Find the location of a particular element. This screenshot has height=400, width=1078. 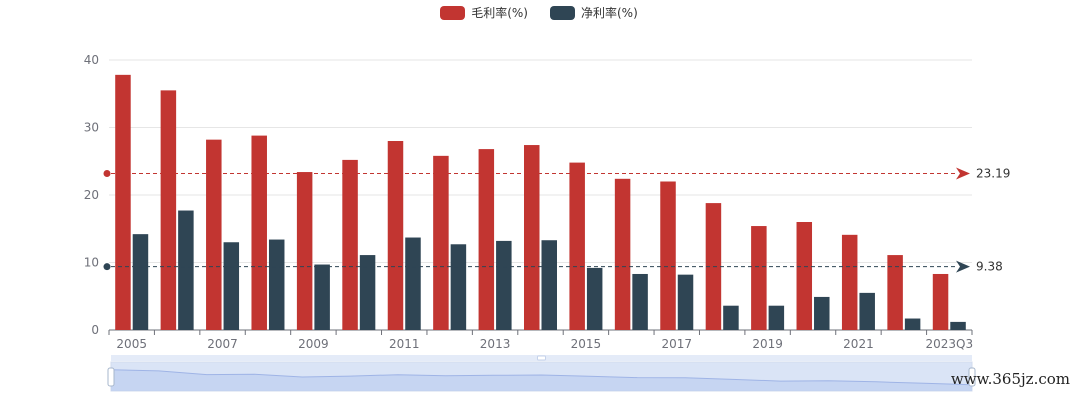

x-tick-label: 2009 is located at coordinates (313, 344).